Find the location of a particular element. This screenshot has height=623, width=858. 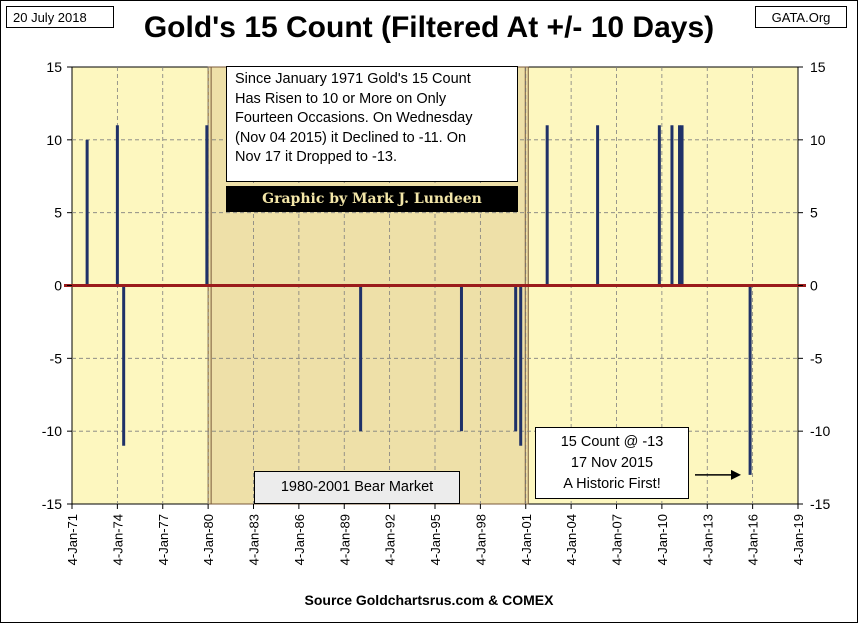

x-tick-label: 4-Jan-04 is located at coordinates (571, 539).